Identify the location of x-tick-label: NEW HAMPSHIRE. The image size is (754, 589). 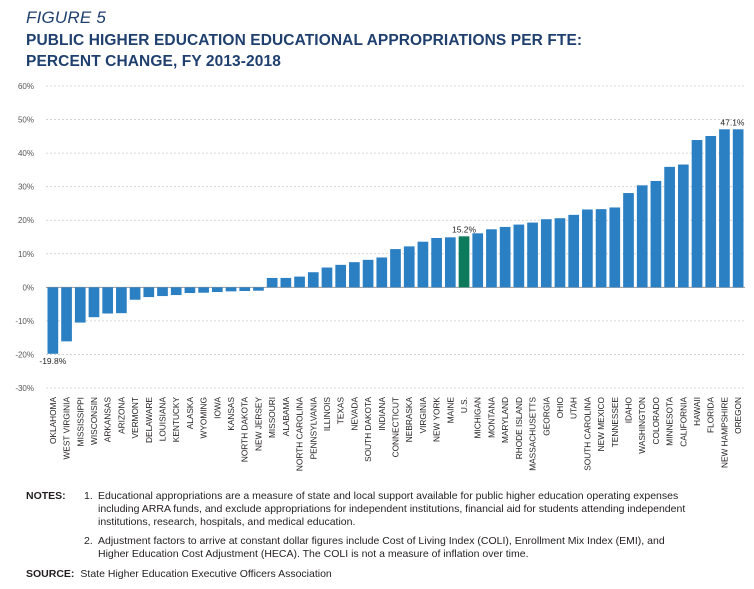
(724, 432).